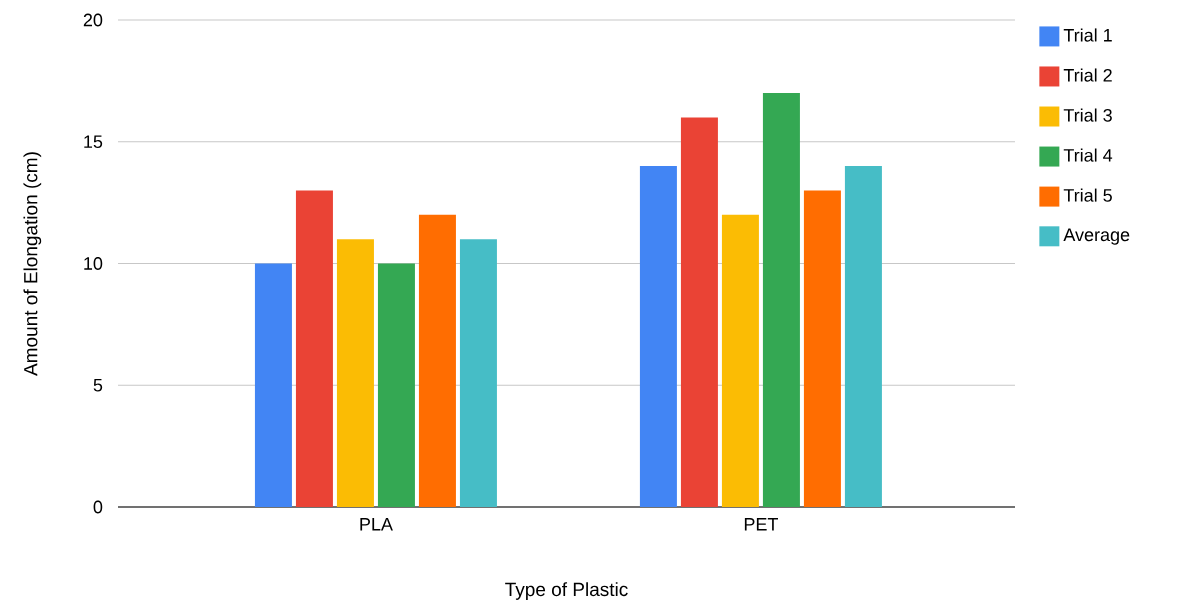 This screenshot has width=1190, height=607. I want to click on y-tick-label: 20, so click(93, 20).